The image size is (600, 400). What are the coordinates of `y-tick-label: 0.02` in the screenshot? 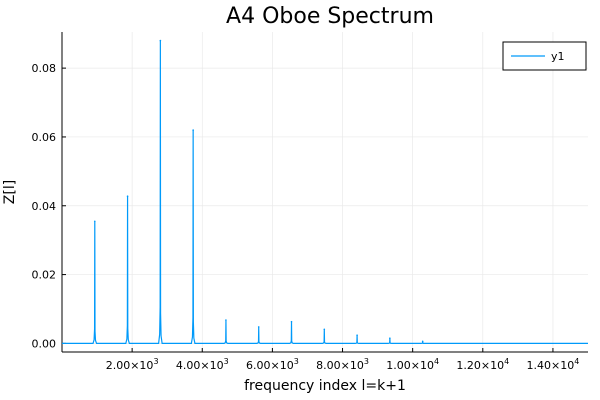 It's located at (44, 275).